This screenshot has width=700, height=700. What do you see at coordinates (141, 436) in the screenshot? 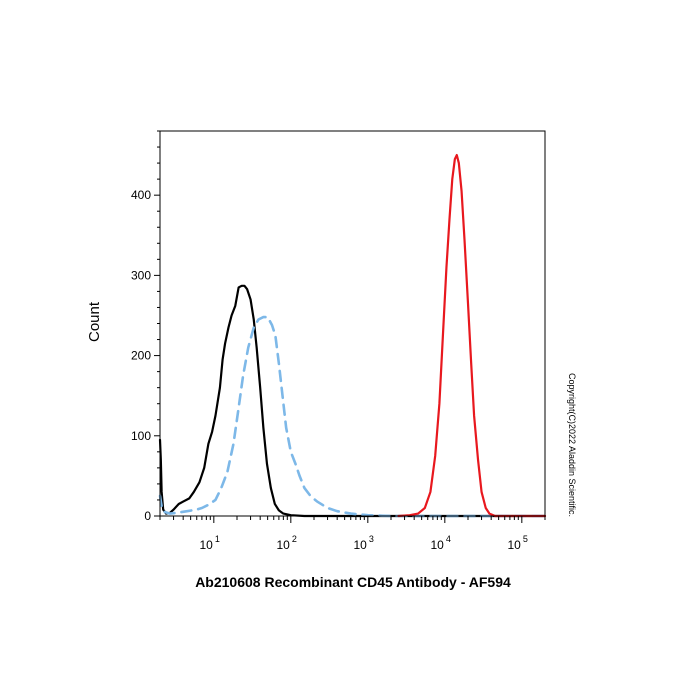
I see `y-tick-label: 100` at bounding box center [141, 436].